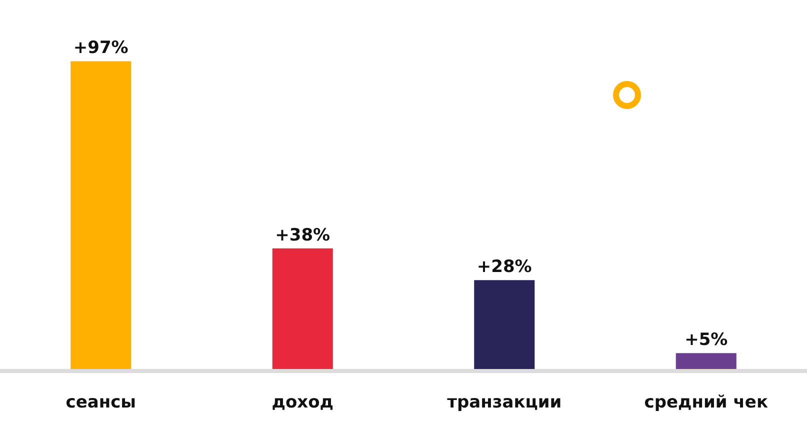 The image size is (807, 424). Describe the element at coordinates (302, 235) in the screenshot. I see `data-label: +38%` at that location.